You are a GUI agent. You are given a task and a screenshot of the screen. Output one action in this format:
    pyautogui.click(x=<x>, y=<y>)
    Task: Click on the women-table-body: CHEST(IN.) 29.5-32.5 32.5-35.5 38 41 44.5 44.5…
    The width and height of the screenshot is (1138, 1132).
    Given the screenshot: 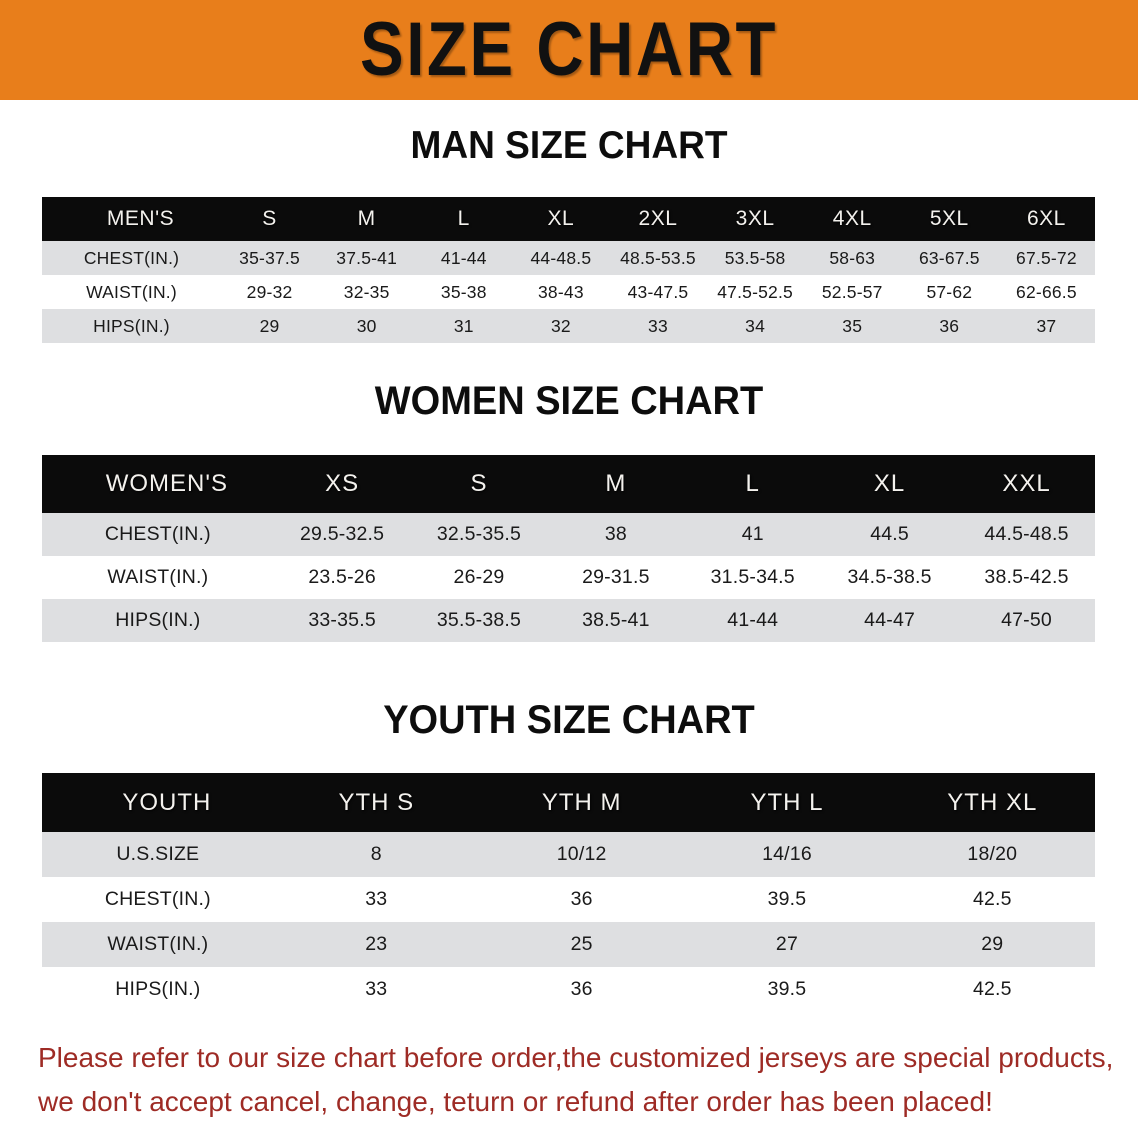 What is the action you would take?
    pyautogui.click(x=568, y=577)
    